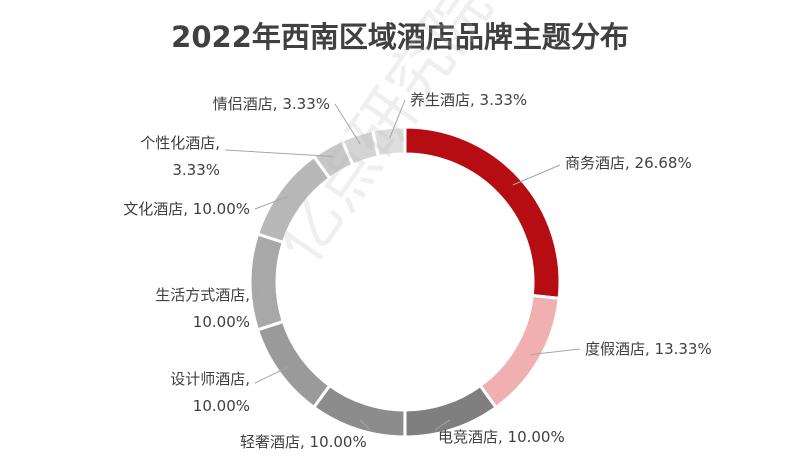 This screenshot has height=463, width=800. I want to click on data-label: 电竞酒店, 10.00%, so click(501, 437).